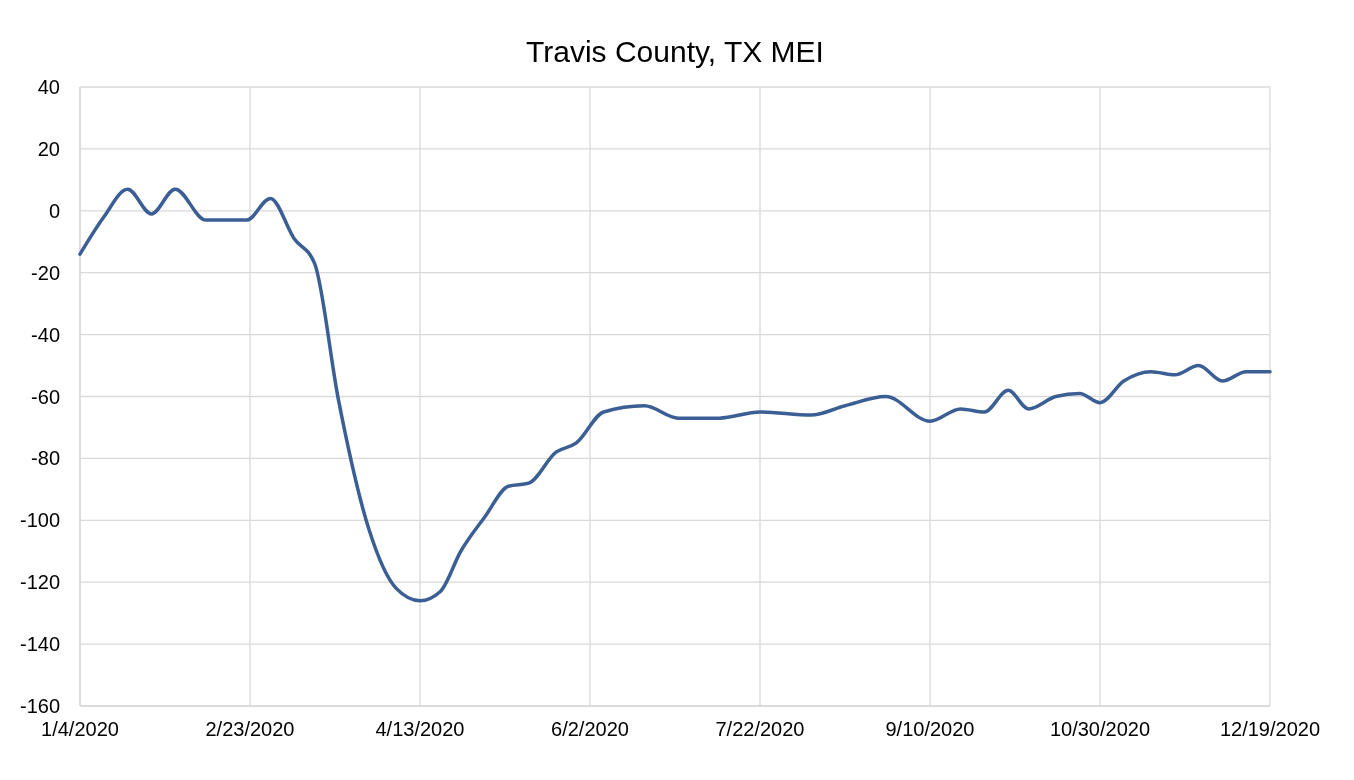  What do you see at coordinates (39, 582) in the screenshot?
I see `y-tick-label: -120` at bounding box center [39, 582].